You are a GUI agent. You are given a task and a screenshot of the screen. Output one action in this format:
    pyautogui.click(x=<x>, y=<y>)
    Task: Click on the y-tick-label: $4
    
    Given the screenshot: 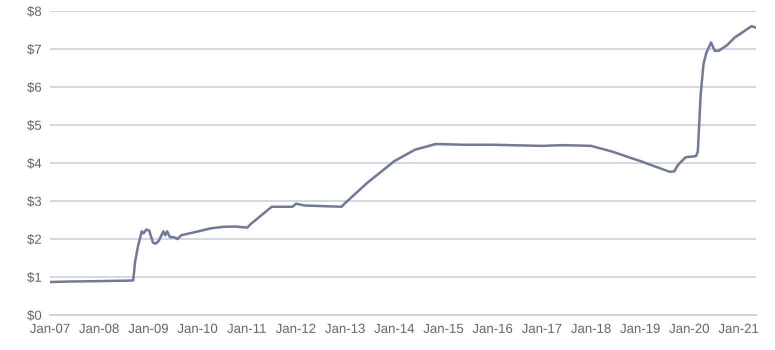 What is the action you would take?
    pyautogui.click(x=34, y=163)
    